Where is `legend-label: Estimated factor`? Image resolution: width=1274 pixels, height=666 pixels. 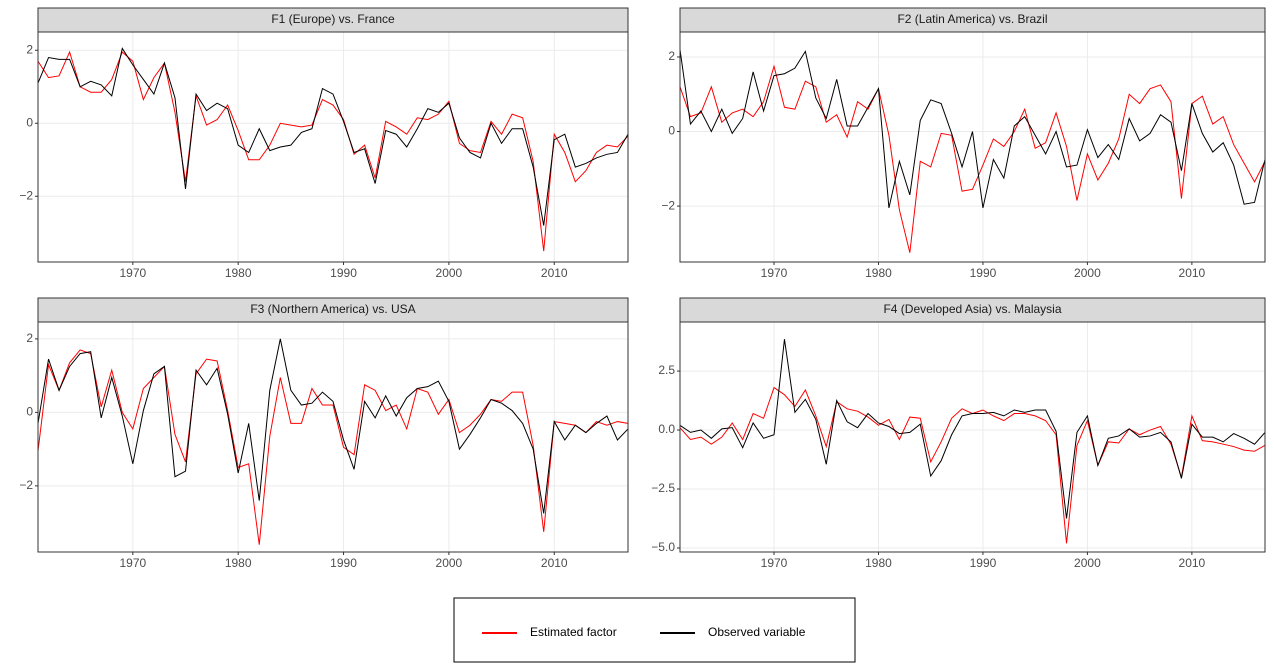
legend-label: Estimated factor is located at coordinates (573, 632).